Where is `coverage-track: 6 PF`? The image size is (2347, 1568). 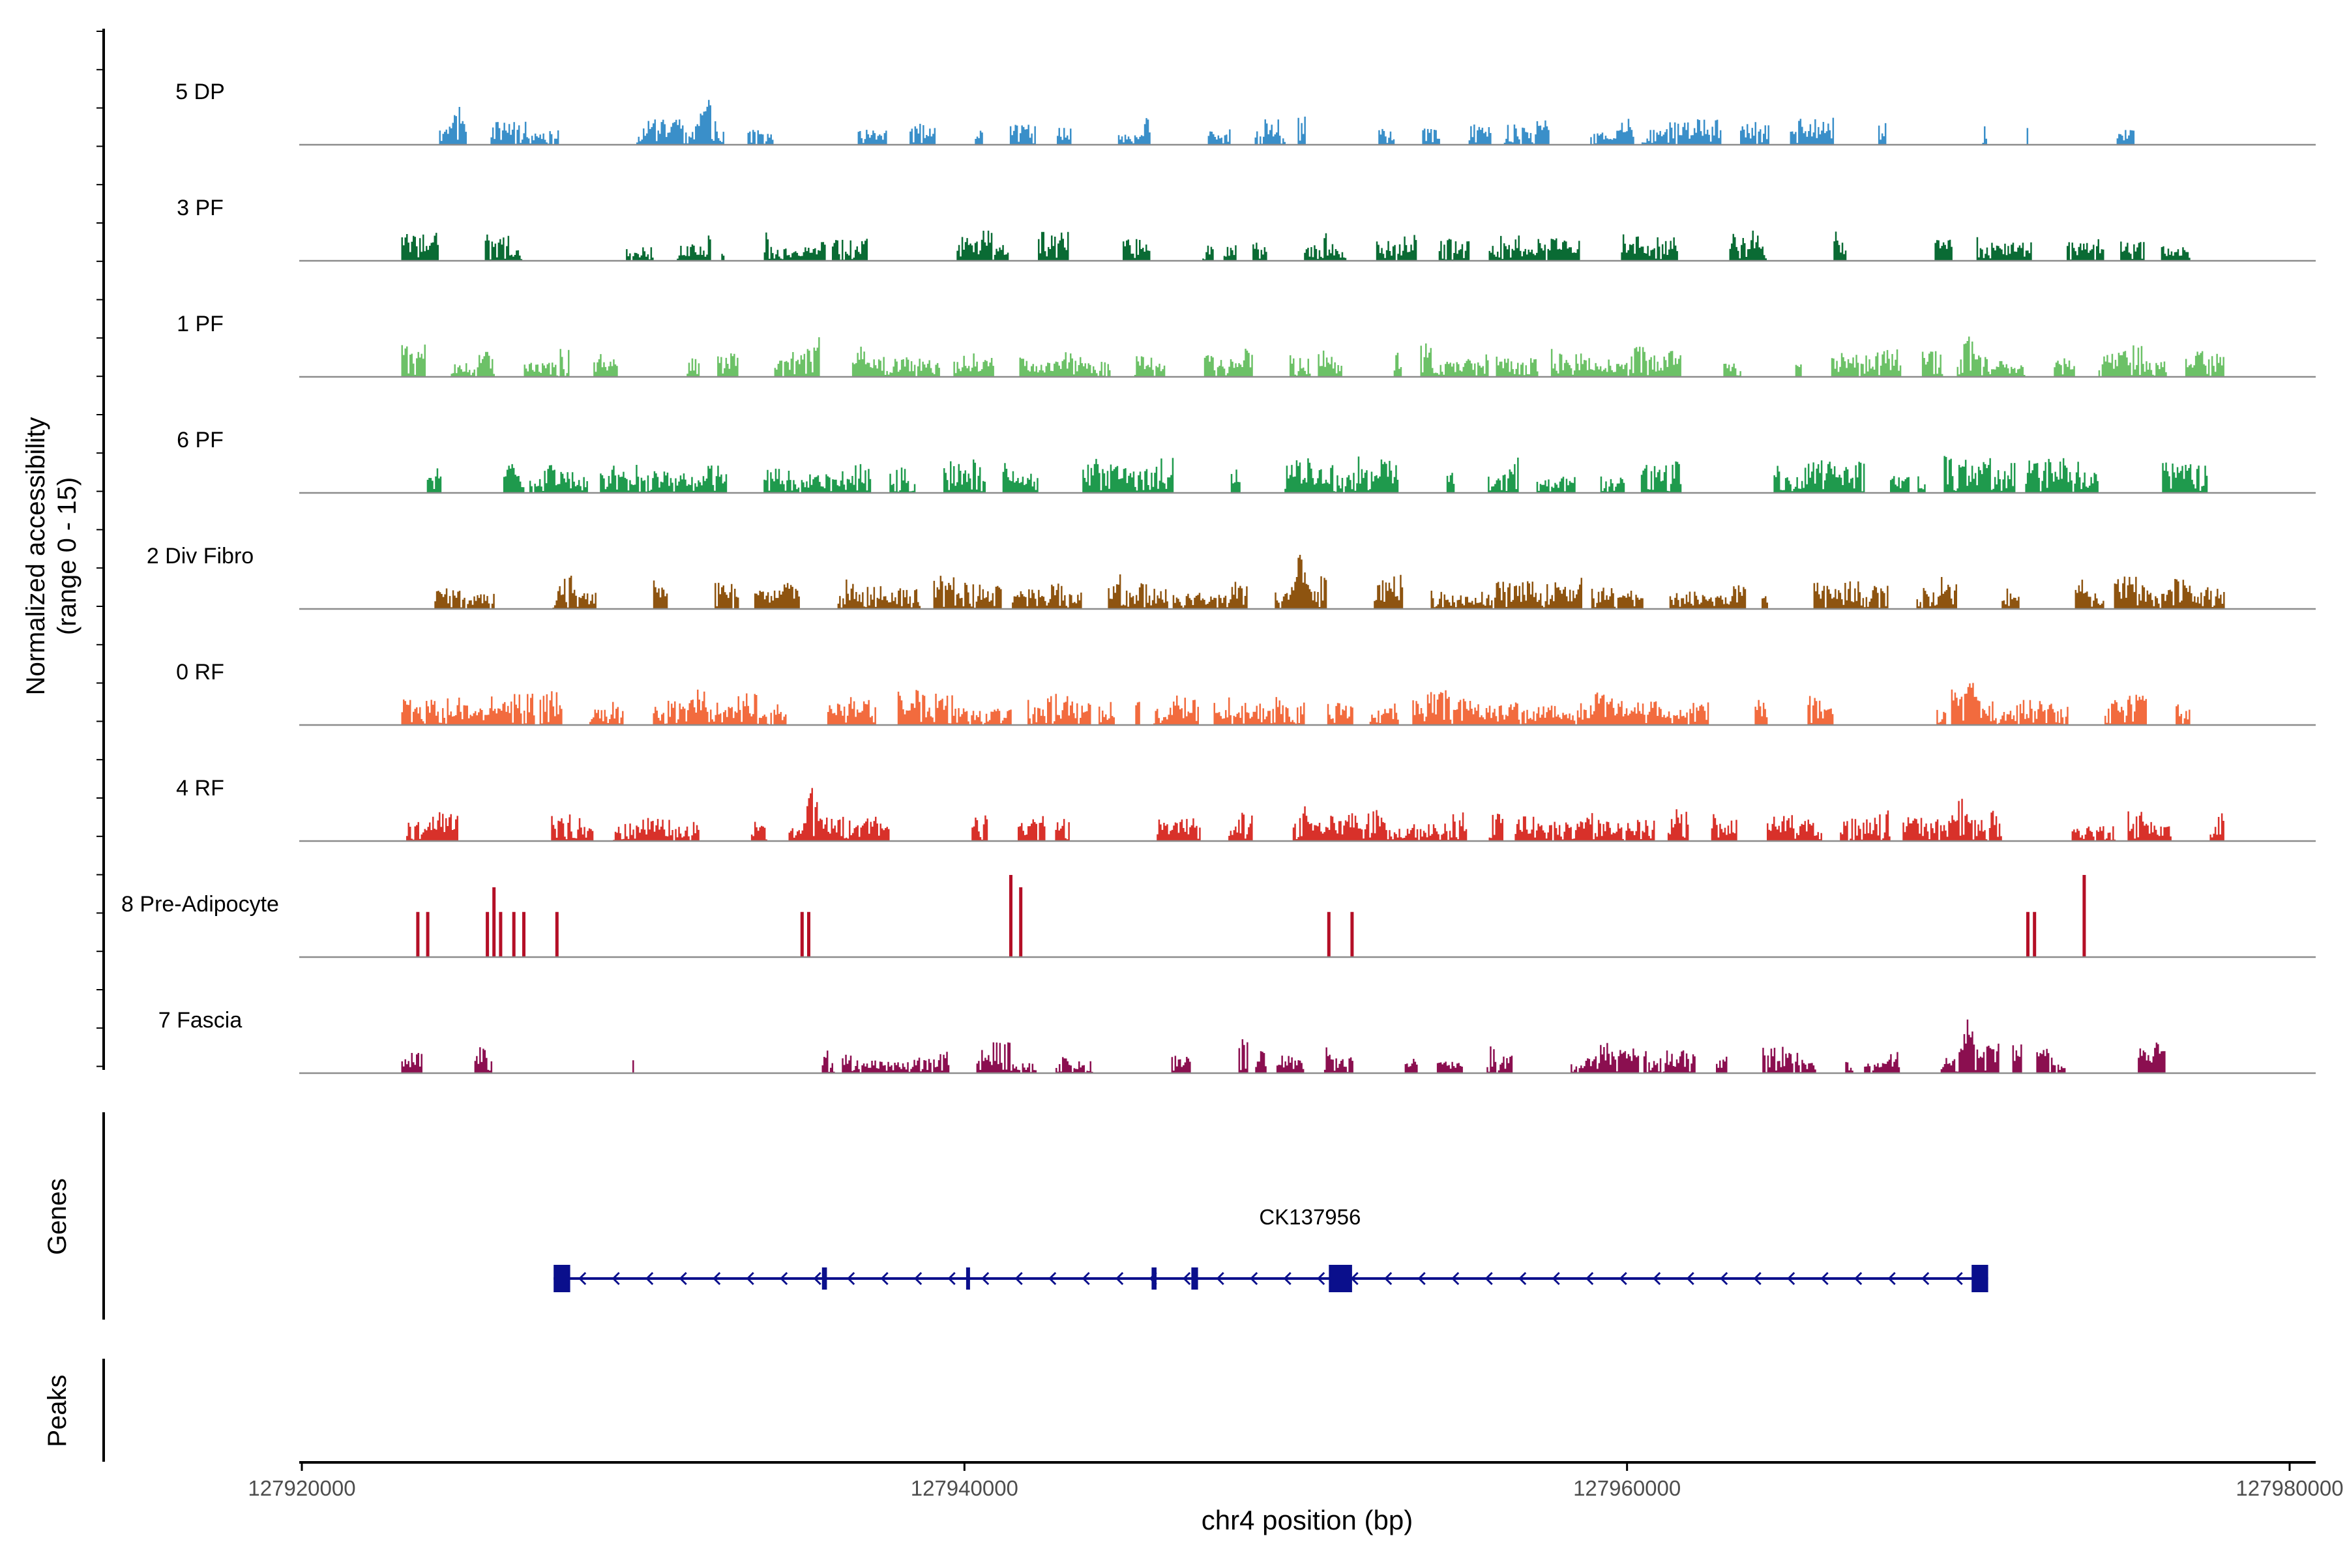
coverage-track: 6 PF is located at coordinates (1246, 461).